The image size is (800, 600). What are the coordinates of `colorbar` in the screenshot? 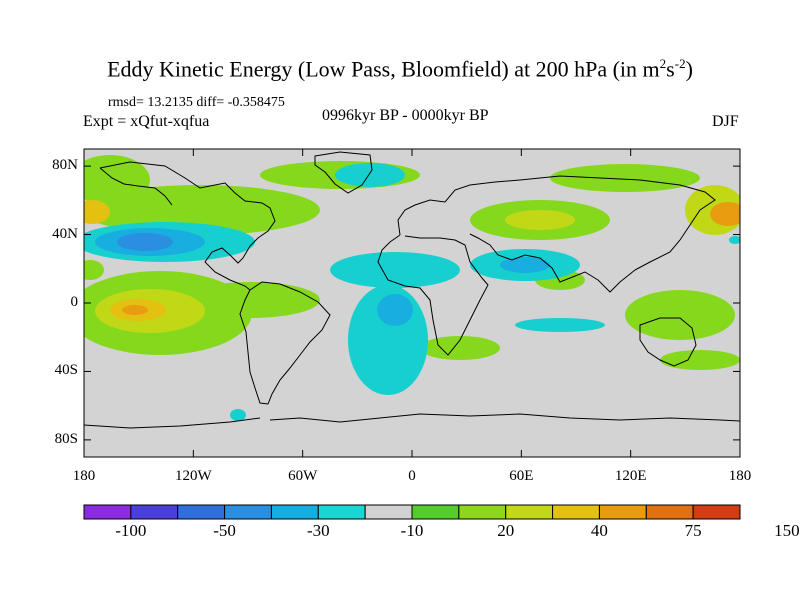 It's located at (412, 512).